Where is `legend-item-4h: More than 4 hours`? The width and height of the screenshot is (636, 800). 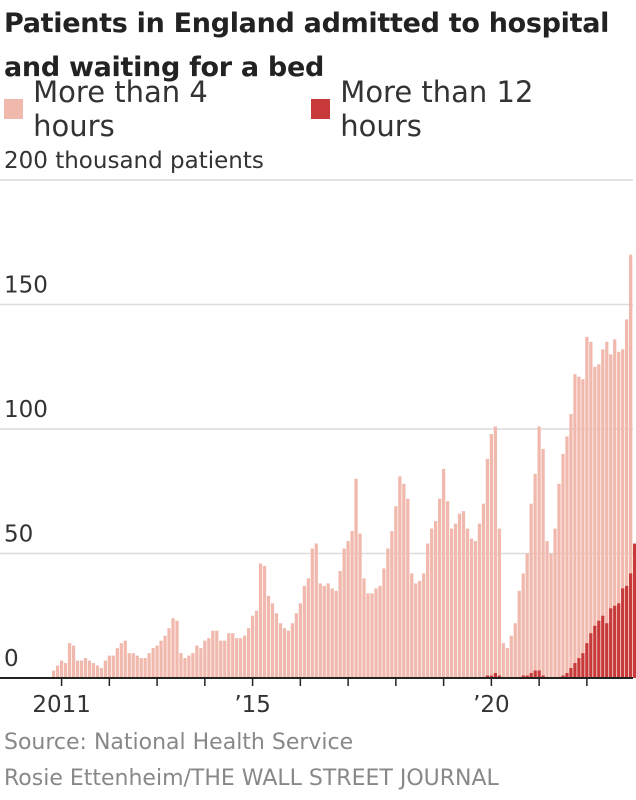
legend-item-4h: More than 4 hours is located at coordinates (145, 109).